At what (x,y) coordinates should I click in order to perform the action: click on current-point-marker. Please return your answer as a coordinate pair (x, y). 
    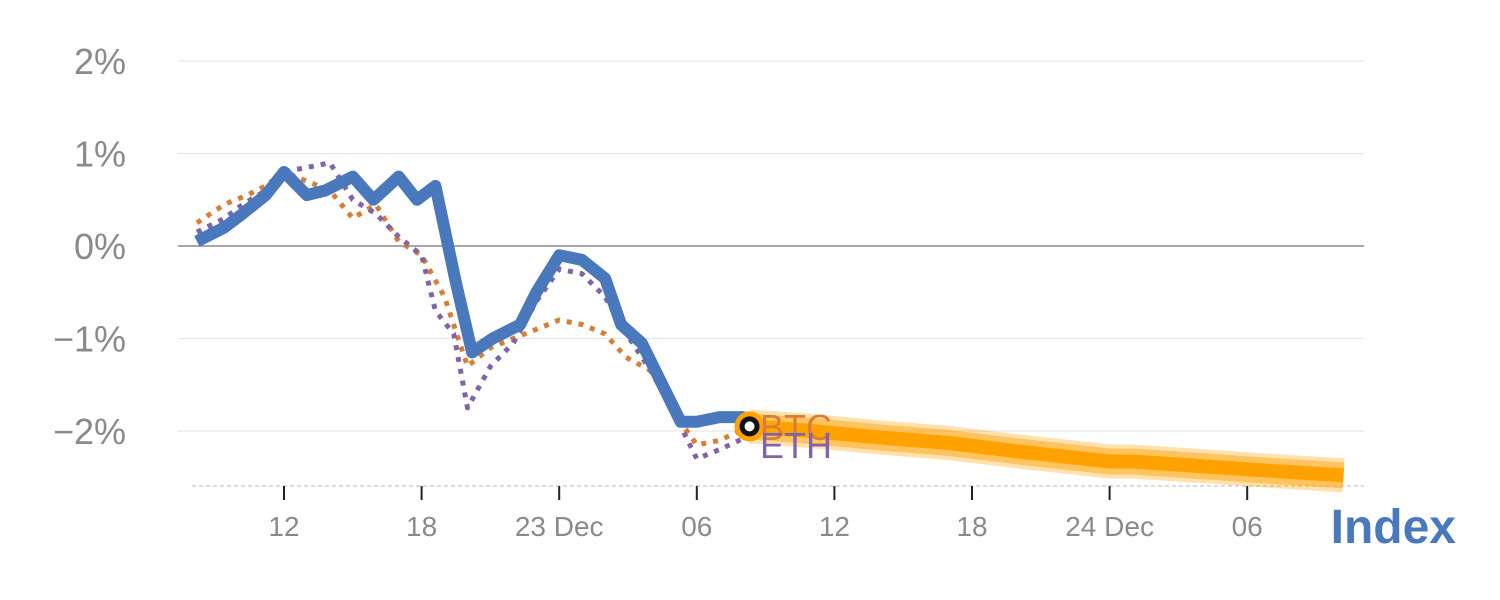
    Looking at the image, I should click on (749, 426).